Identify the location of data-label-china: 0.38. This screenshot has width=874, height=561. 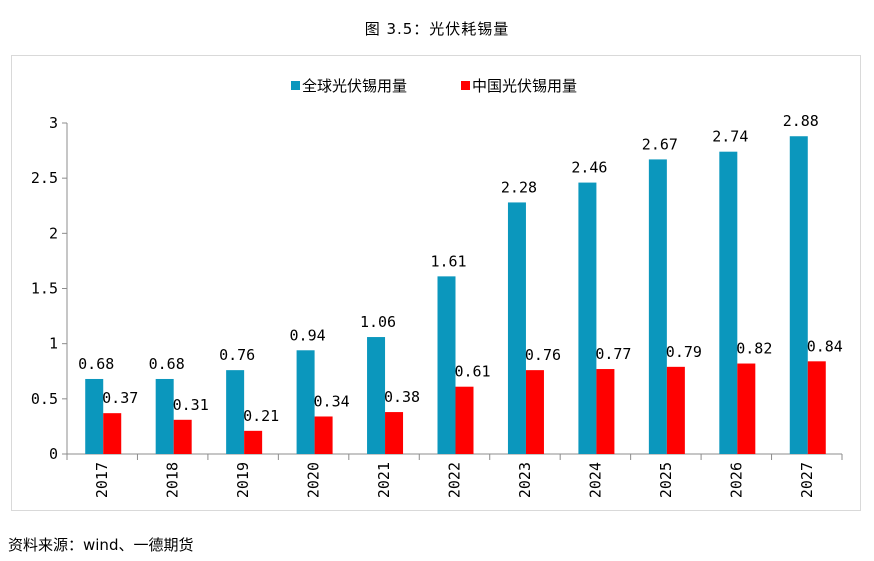
(402, 397).